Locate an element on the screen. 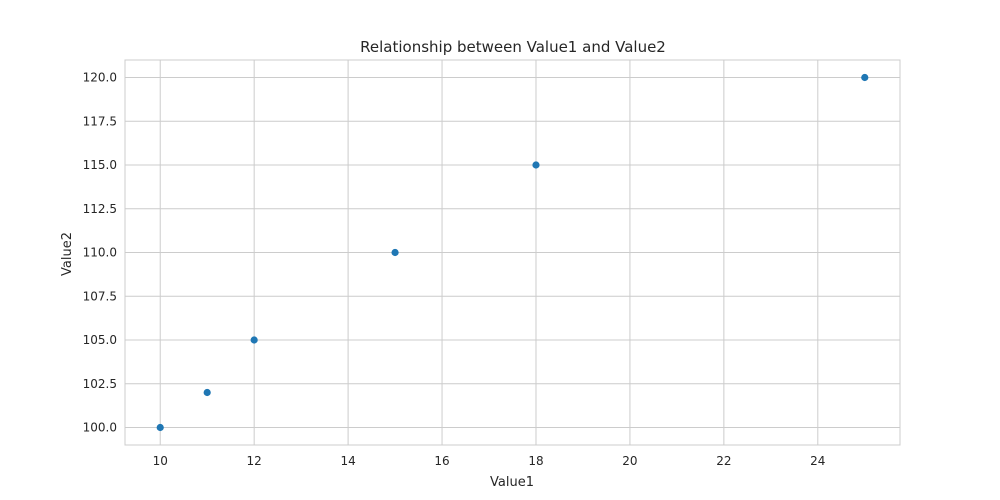 The image size is (1000, 500). y-tick-label: 115.0 is located at coordinates (100, 165).